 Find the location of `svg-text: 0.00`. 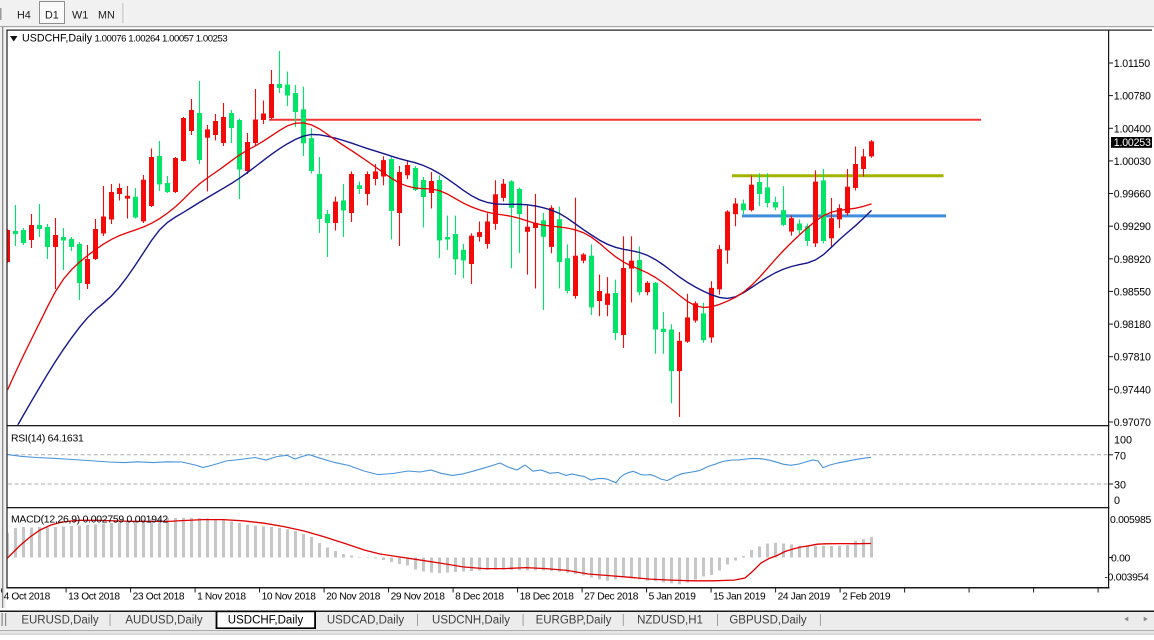

svg-text: 0.00 is located at coordinates (1121, 559).